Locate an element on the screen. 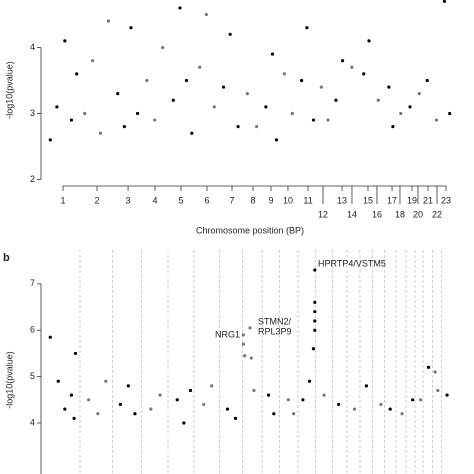  x-tick-label: 4 is located at coordinates (155, 200).